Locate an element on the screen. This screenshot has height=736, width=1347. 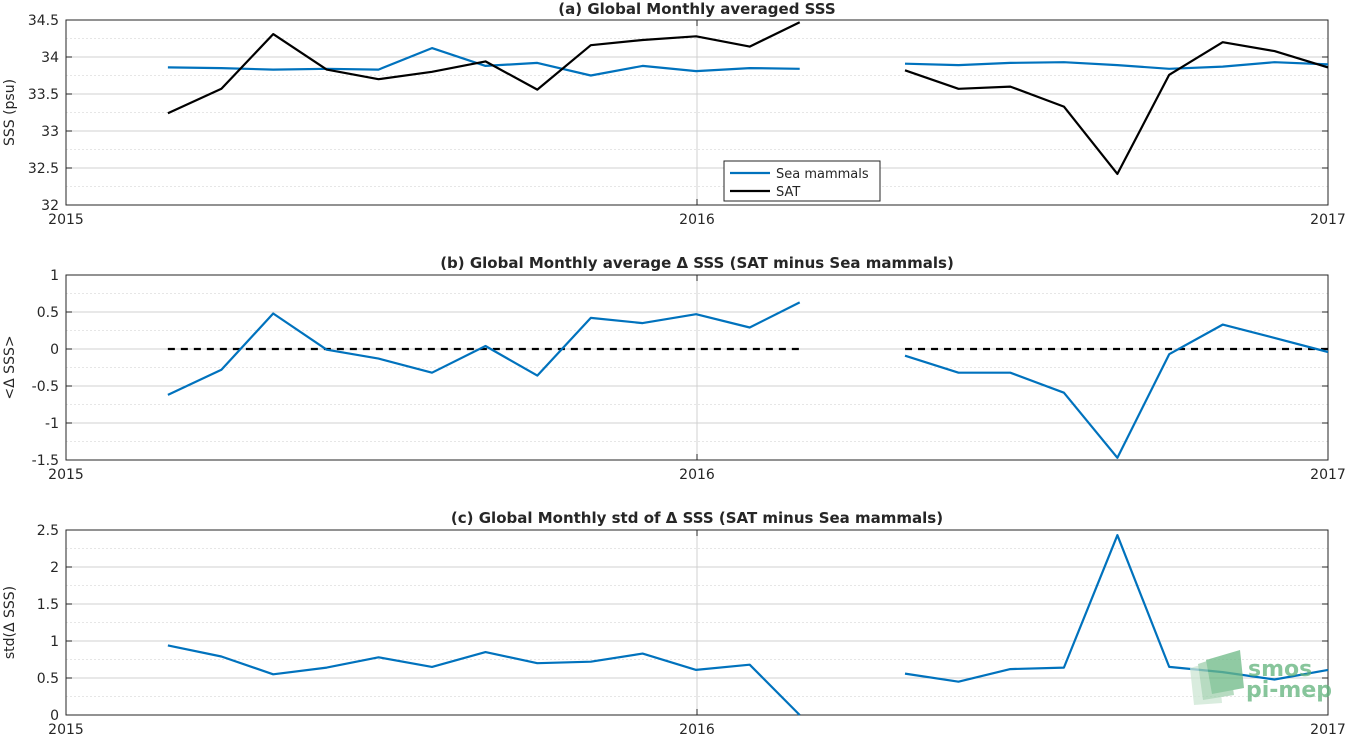
legend: Sea mammals SAT is located at coordinates (802, 181).